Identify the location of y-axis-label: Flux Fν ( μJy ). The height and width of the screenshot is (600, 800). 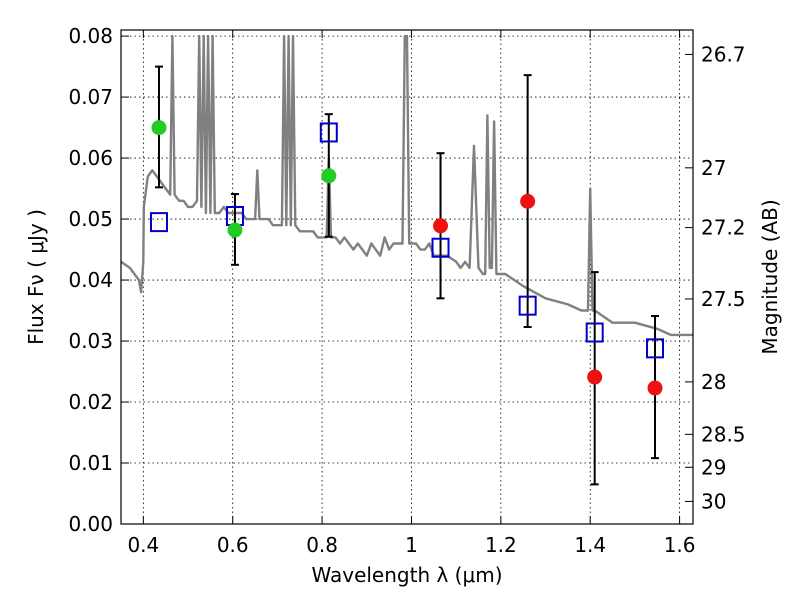
(36, 277).